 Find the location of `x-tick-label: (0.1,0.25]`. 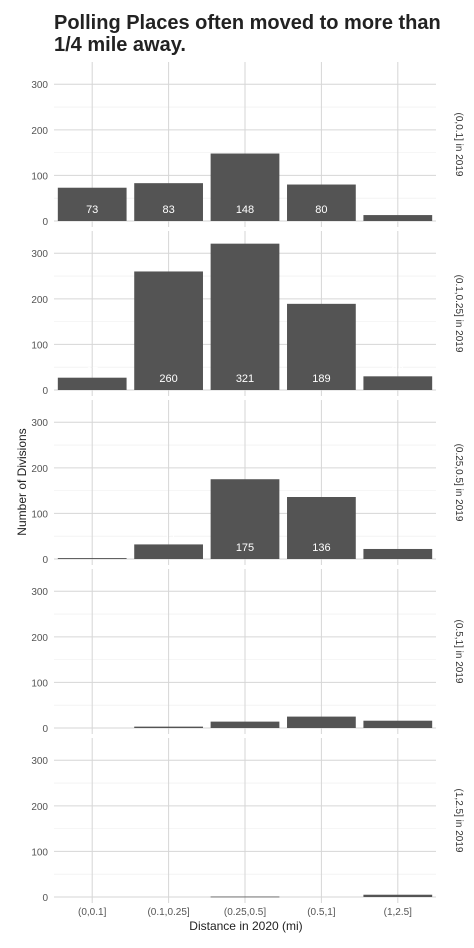

x-tick-label: (0.1,0.25] is located at coordinates (168, 912).